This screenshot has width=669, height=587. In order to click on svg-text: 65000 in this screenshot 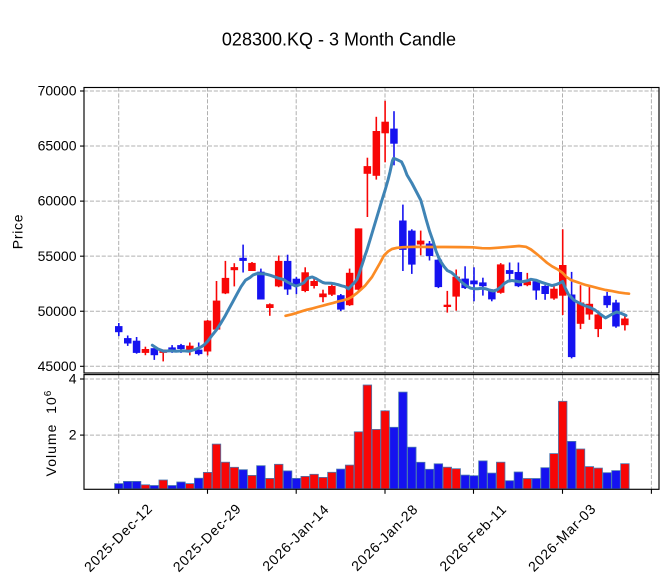, I will do `click(57, 146)`.